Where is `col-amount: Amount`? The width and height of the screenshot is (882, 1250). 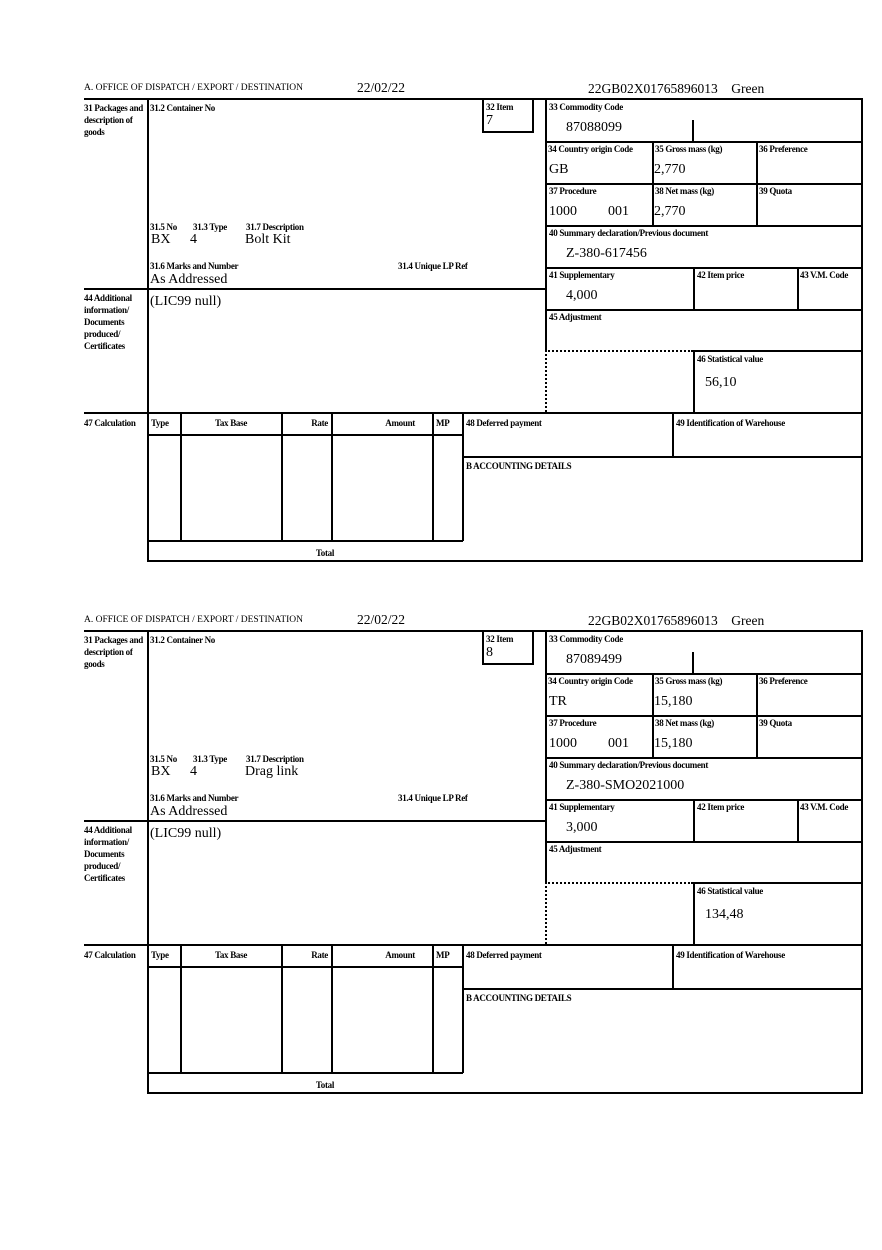 col-amount: Amount is located at coordinates (400, 955).